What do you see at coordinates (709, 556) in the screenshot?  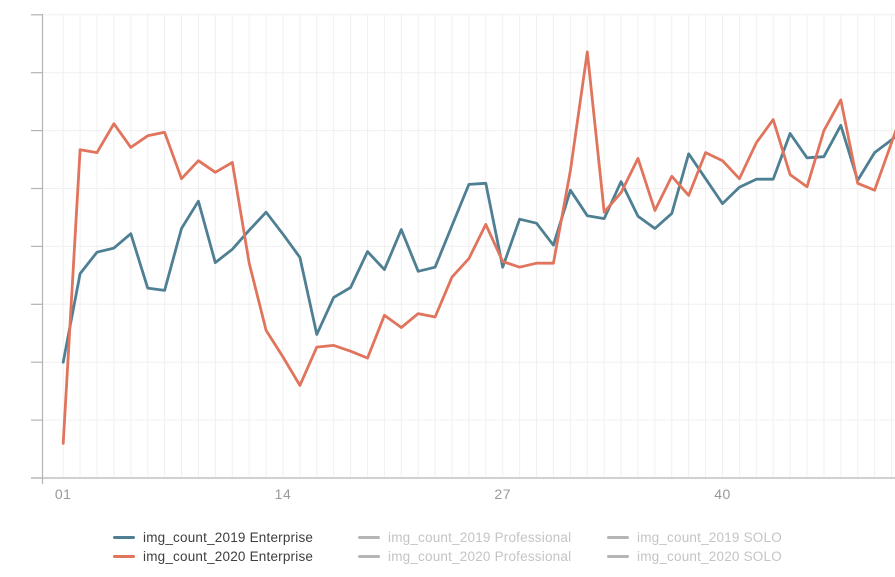 I see `legend-item-label: img_count_2020 SOLO` at bounding box center [709, 556].